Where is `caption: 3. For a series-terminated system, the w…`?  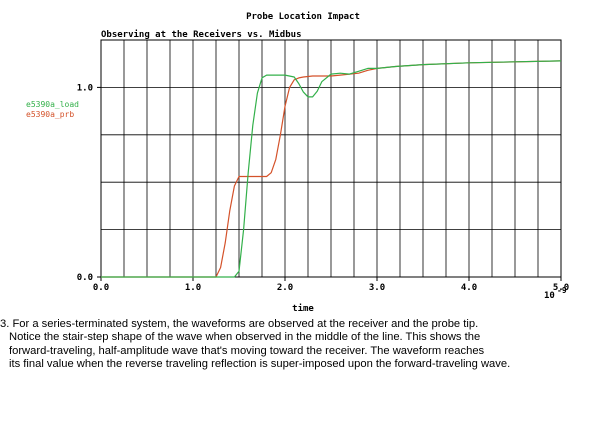
caption: 3. For a series-terminated system, the w… is located at coordinates (295, 345).